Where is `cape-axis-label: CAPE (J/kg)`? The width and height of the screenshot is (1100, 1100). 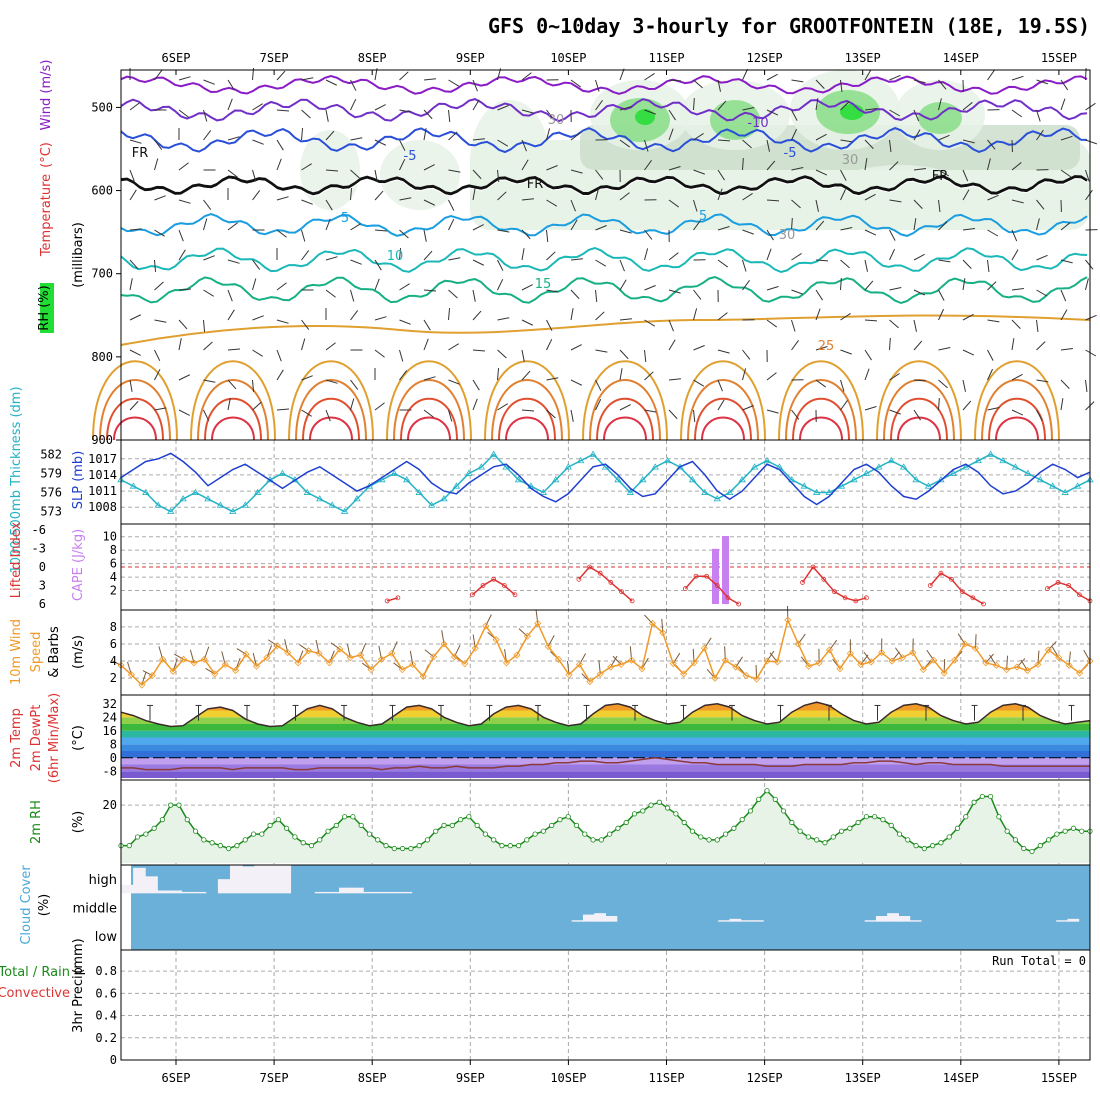 cape-axis-label: CAPE (J/kg) is located at coordinates (78, 565).